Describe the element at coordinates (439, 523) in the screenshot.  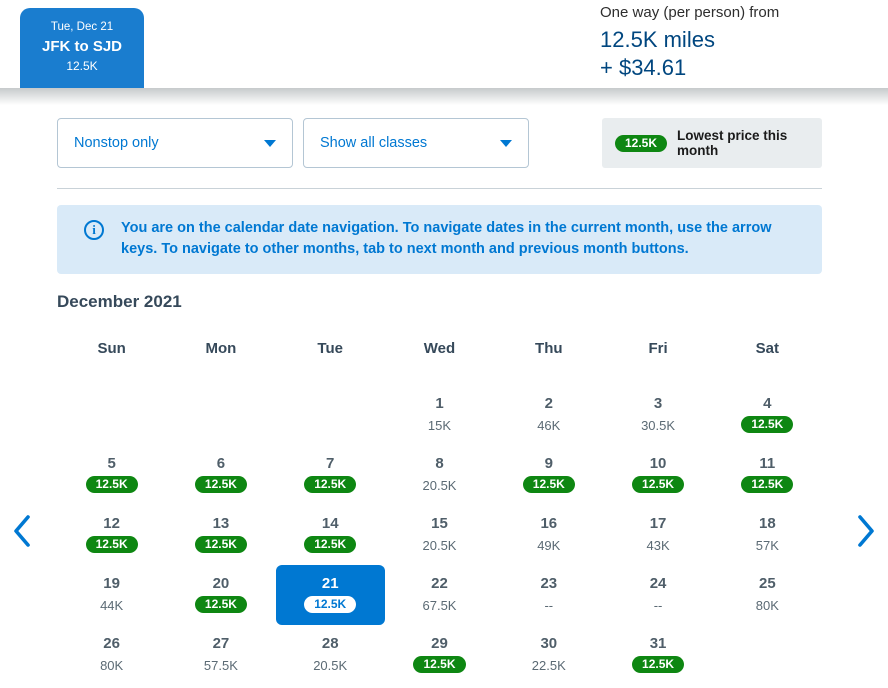
I see `day-number: 15` at that location.